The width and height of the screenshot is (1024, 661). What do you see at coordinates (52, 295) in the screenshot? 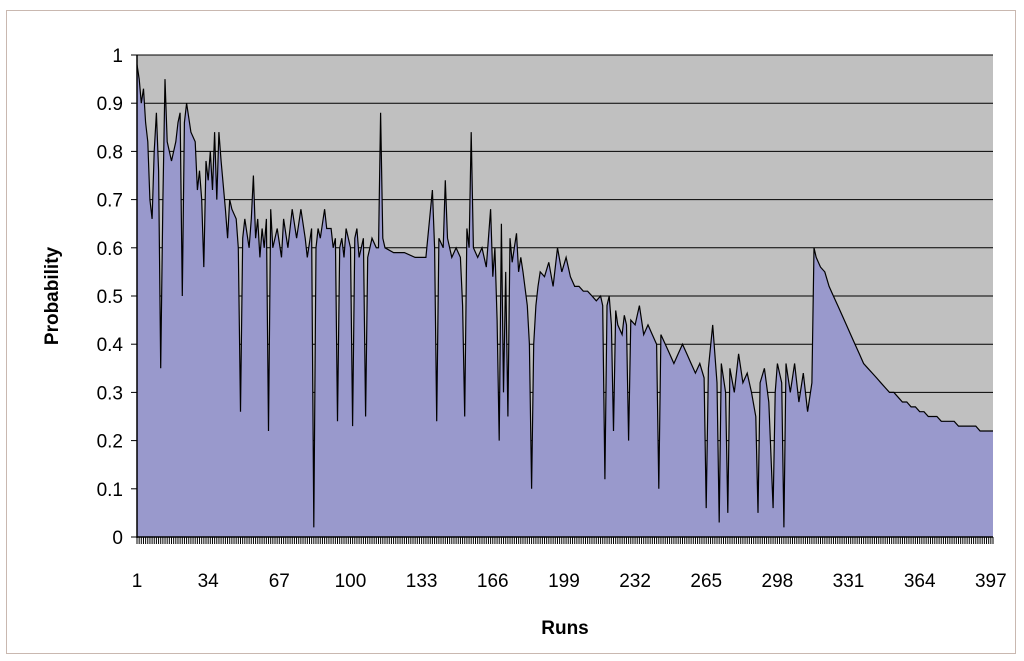
I see `y-axis-title: Probability` at bounding box center [52, 295].